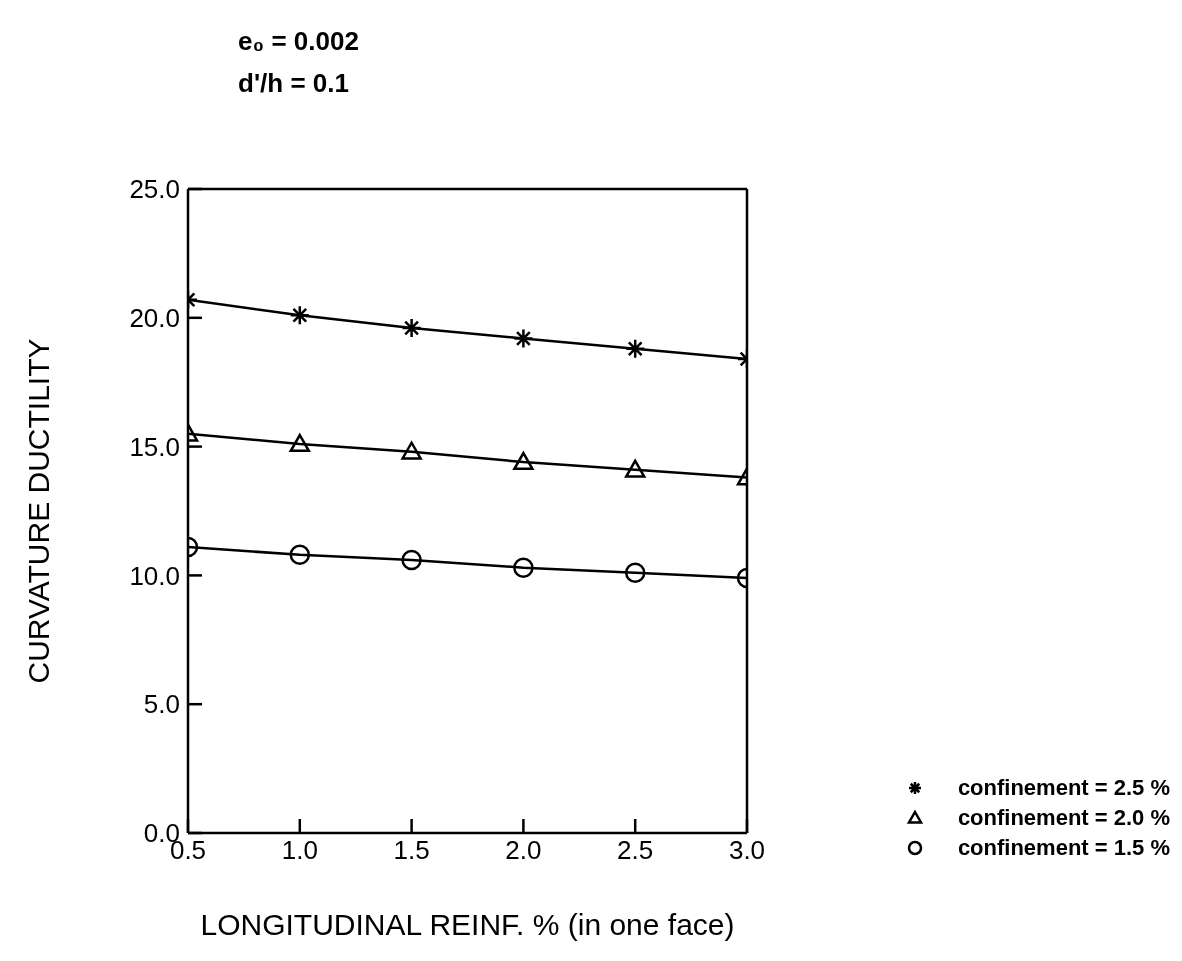  I want to click on legend-label: confinement = 2.0 %, so click(1063, 818).